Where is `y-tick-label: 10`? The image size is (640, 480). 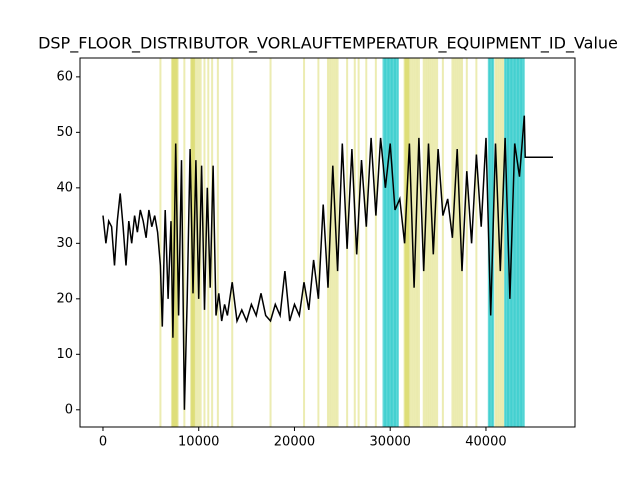 y-tick-label: 10 is located at coordinates (64, 354).